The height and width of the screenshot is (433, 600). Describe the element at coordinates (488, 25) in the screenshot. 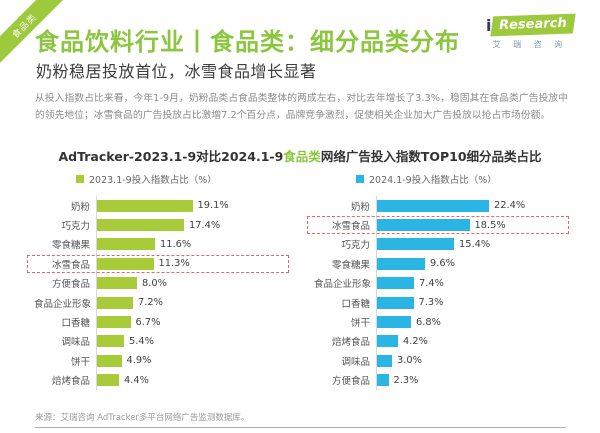

I see `logo-i-letter: i` at that location.